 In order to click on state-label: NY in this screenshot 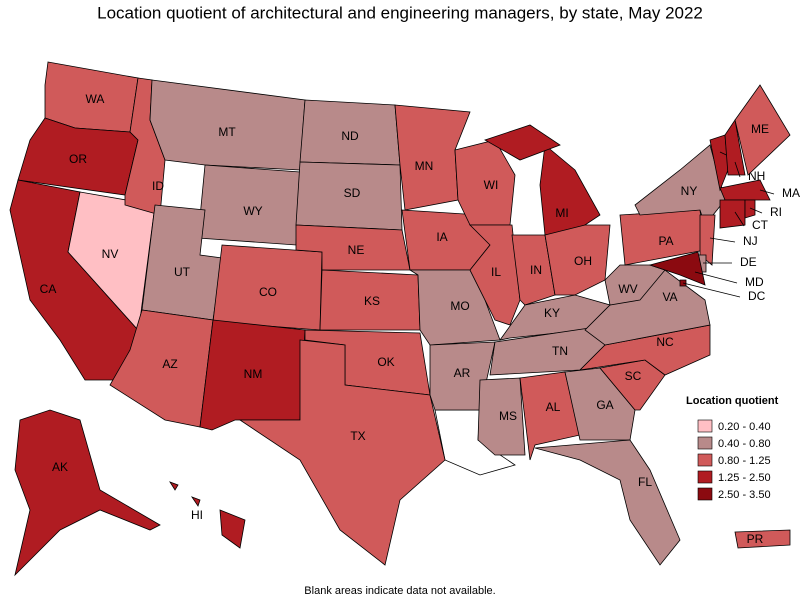, I will do `click(689, 191)`.